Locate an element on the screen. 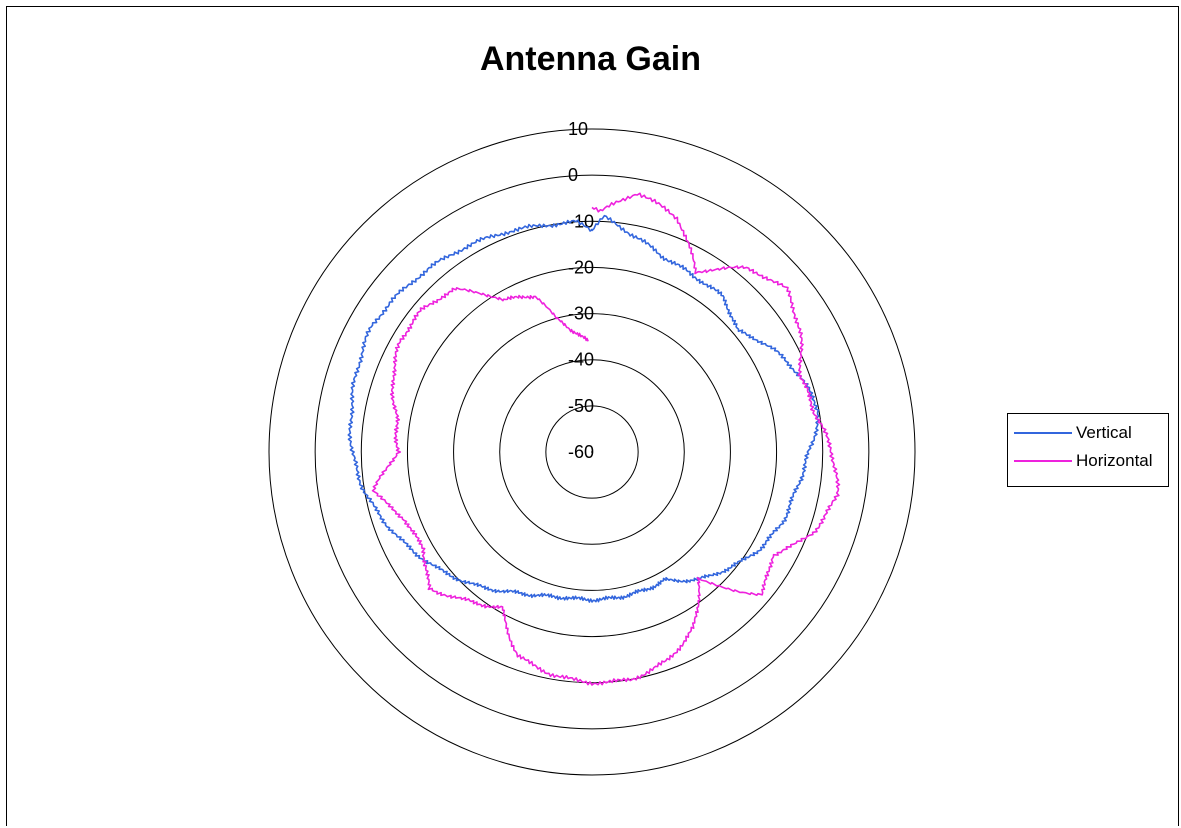 The height and width of the screenshot is (828, 1181). legend: Vertical Horizontal is located at coordinates (1088, 450).